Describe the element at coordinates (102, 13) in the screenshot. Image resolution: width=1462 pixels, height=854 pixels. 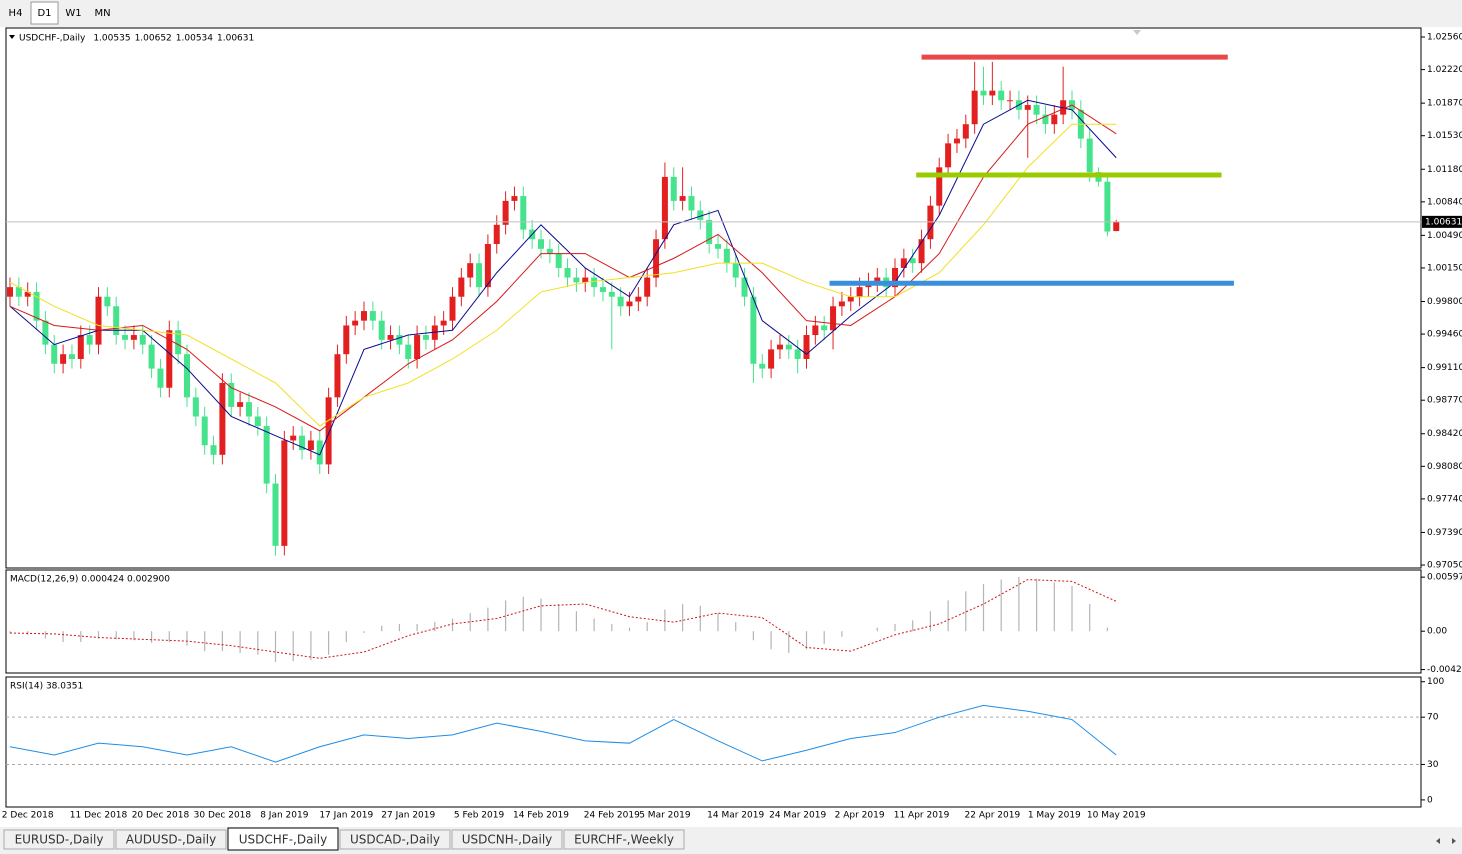
I see `timeframe-button: MN` at that location.